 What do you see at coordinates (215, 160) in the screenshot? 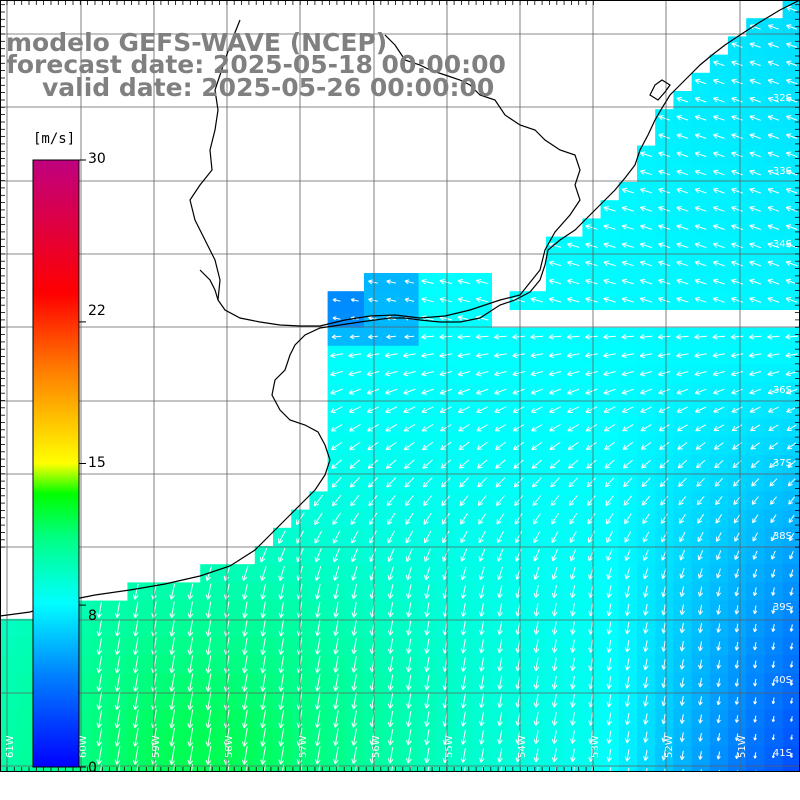
I see `border-path` at bounding box center [215, 160].